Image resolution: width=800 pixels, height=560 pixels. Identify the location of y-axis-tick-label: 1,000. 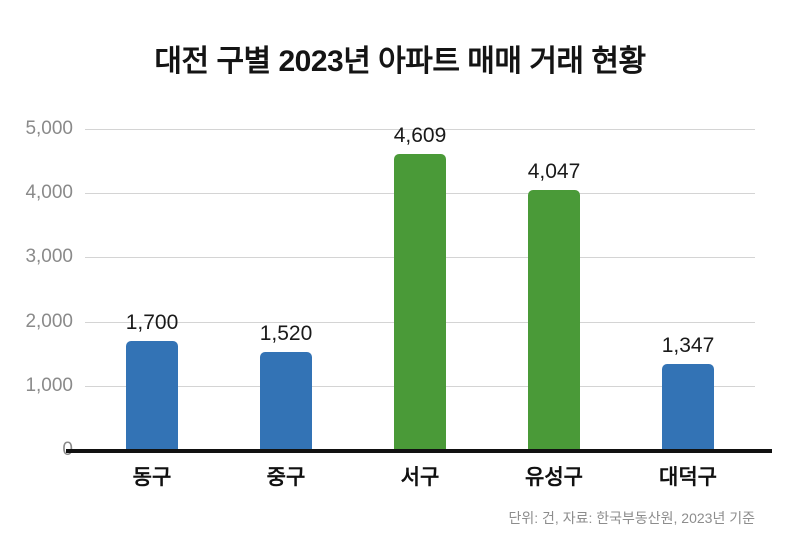
(49, 385).